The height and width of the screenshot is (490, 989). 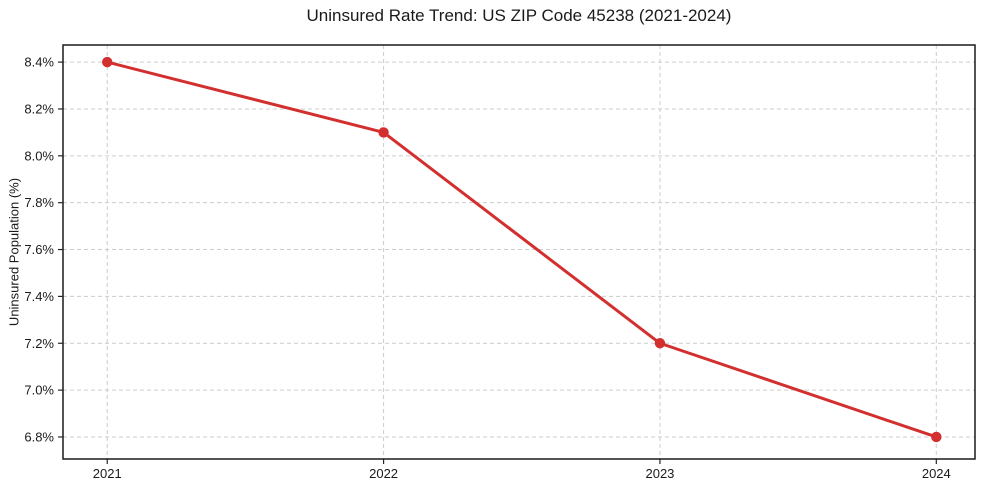 I want to click on y-tick-label: 7.2%, so click(x=39, y=343).